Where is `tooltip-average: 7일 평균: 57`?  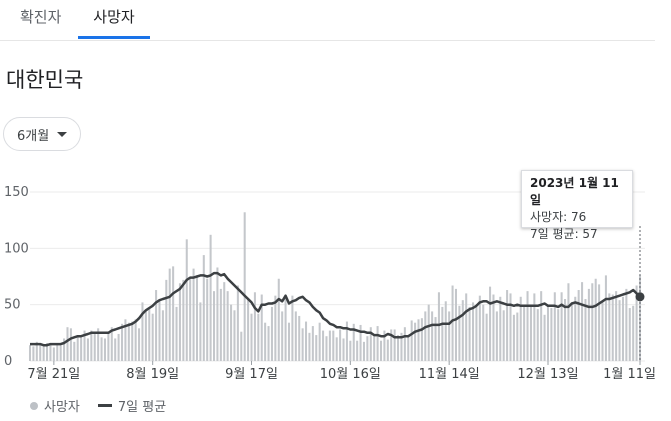 tooltip-average: 7일 평균: 57 is located at coordinates (564, 234).